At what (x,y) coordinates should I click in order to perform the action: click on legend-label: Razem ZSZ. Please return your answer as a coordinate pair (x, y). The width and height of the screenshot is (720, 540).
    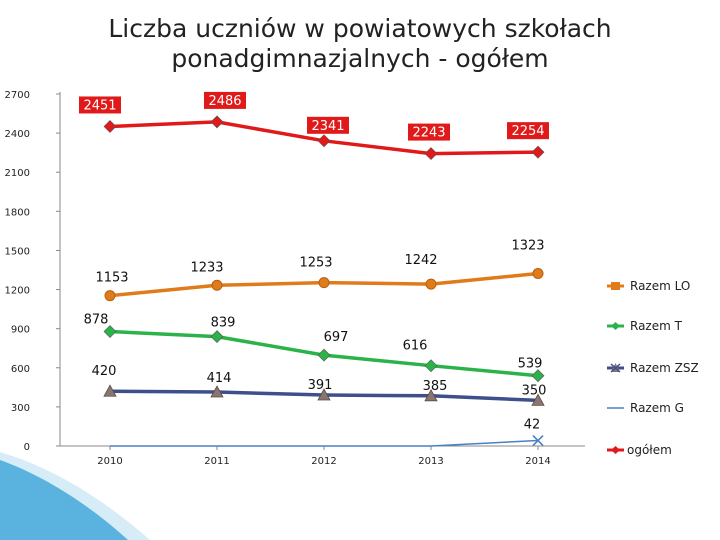
    Looking at the image, I should click on (664, 368).